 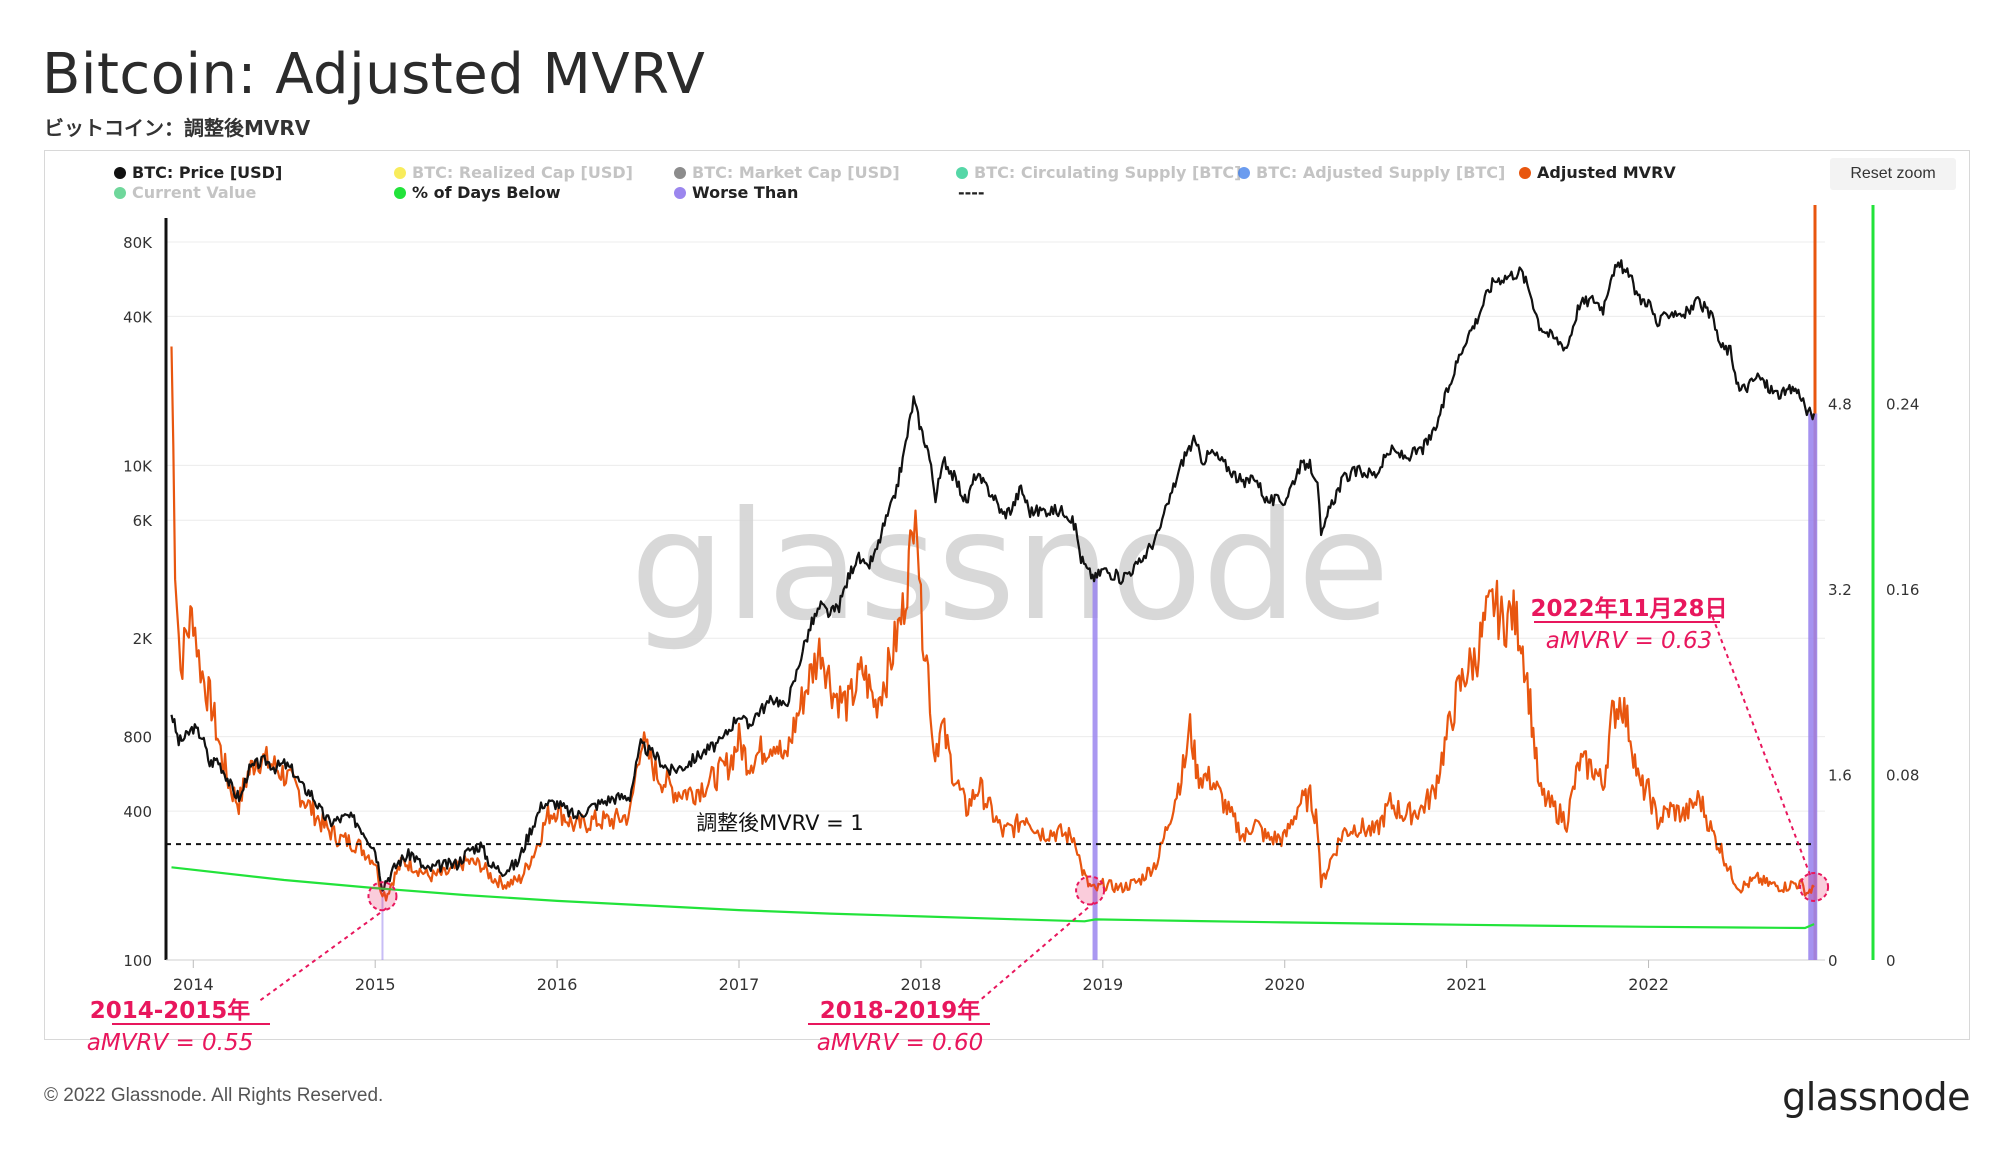 I want to click on annotation-text: aMVRV = 0.55, so click(x=170, y=1043).